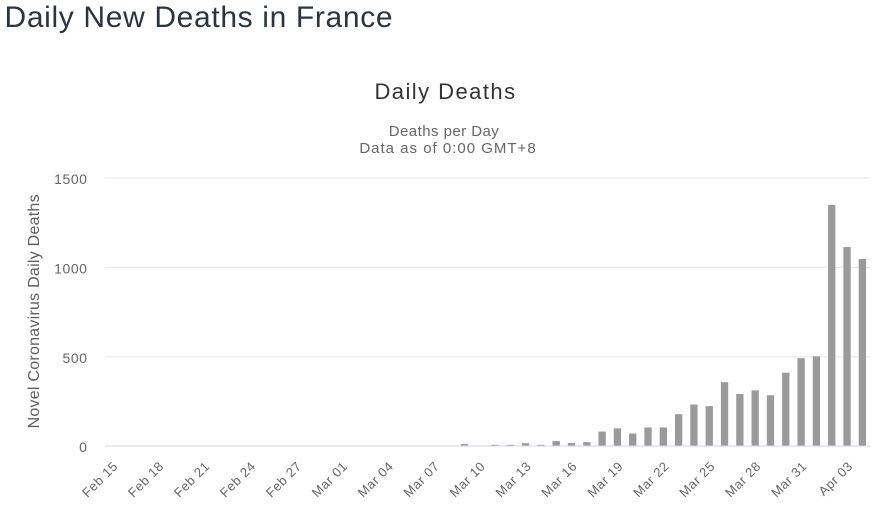  What do you see at coordinates (83, 447) in the screenshot?
I see `svg-text: 0` at bounding box center [83, 447].